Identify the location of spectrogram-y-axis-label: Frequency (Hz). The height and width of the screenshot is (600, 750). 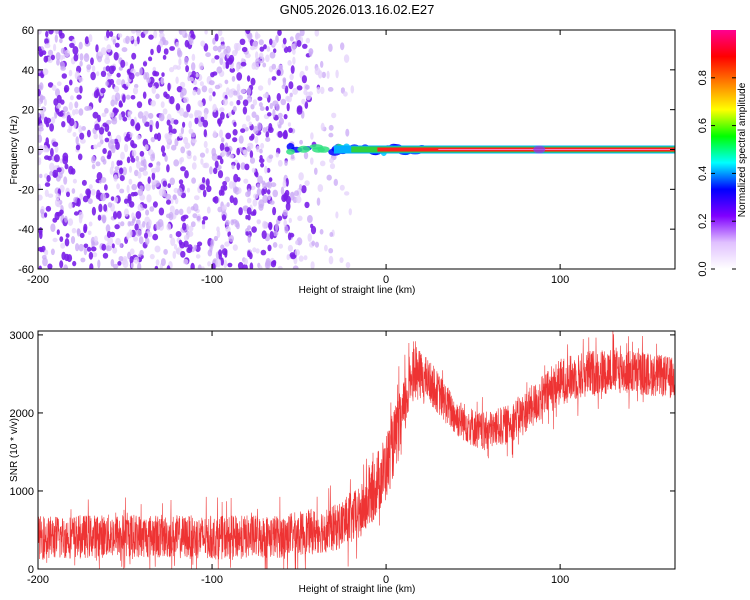
(14, 150).